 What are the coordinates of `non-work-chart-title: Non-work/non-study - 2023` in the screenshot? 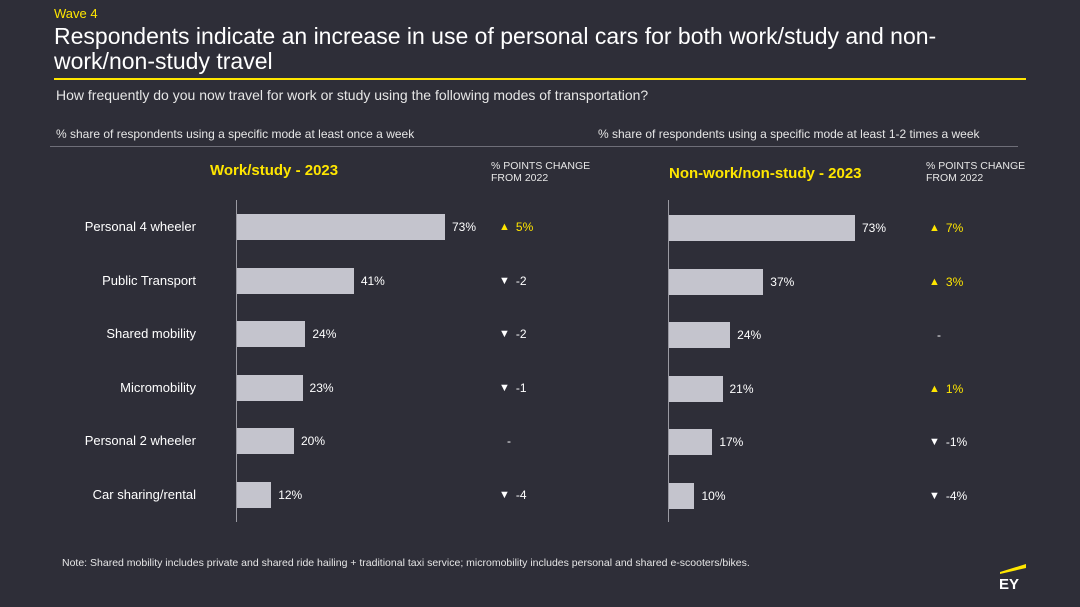 It's located at (765, 173).